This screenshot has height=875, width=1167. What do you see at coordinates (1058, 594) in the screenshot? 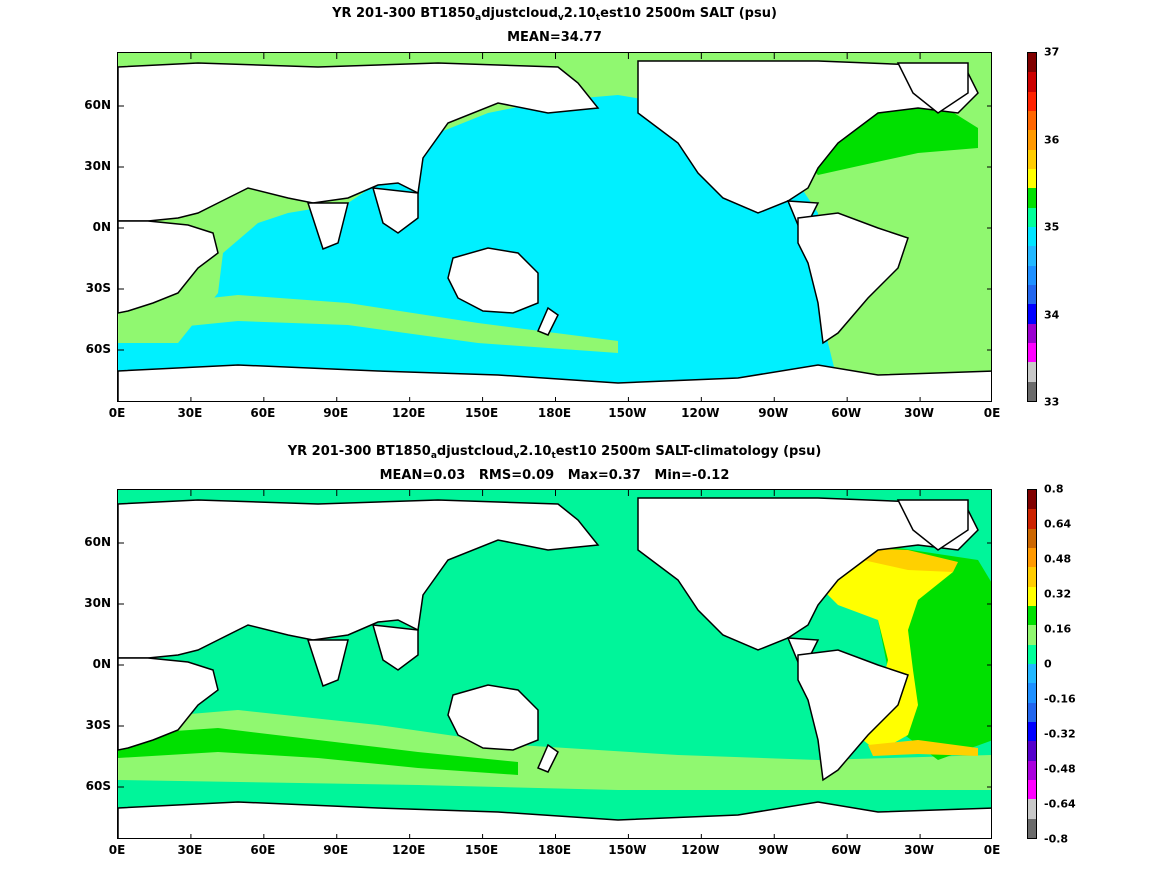
I see `colorbar-label: 0.32` at bounding box center [1058, 594].